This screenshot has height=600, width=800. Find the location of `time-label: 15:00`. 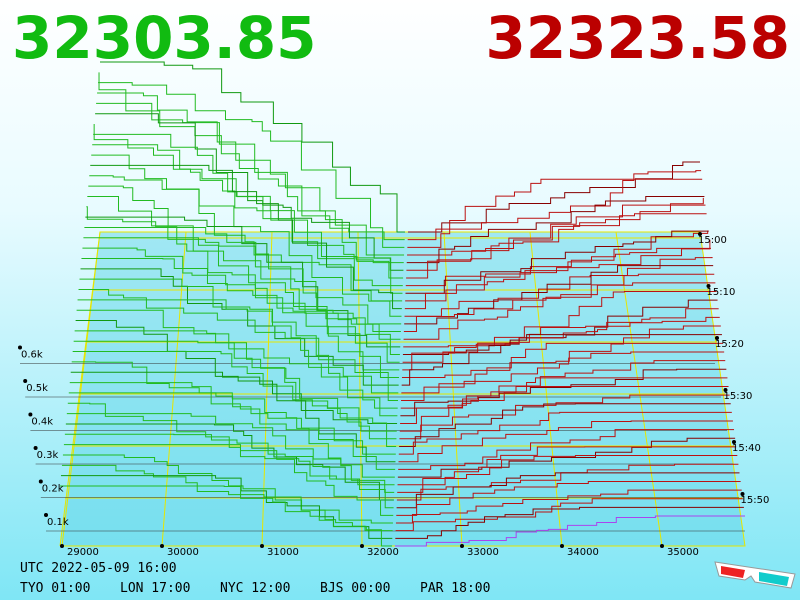

time-label: 15:00 is located at coordinates (712, 240).